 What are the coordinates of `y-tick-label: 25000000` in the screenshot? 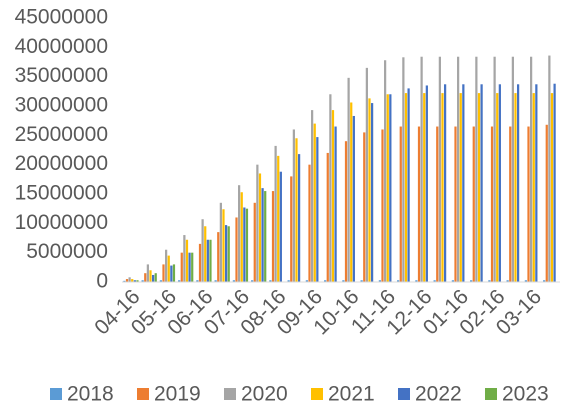 It's located at (61, 134).